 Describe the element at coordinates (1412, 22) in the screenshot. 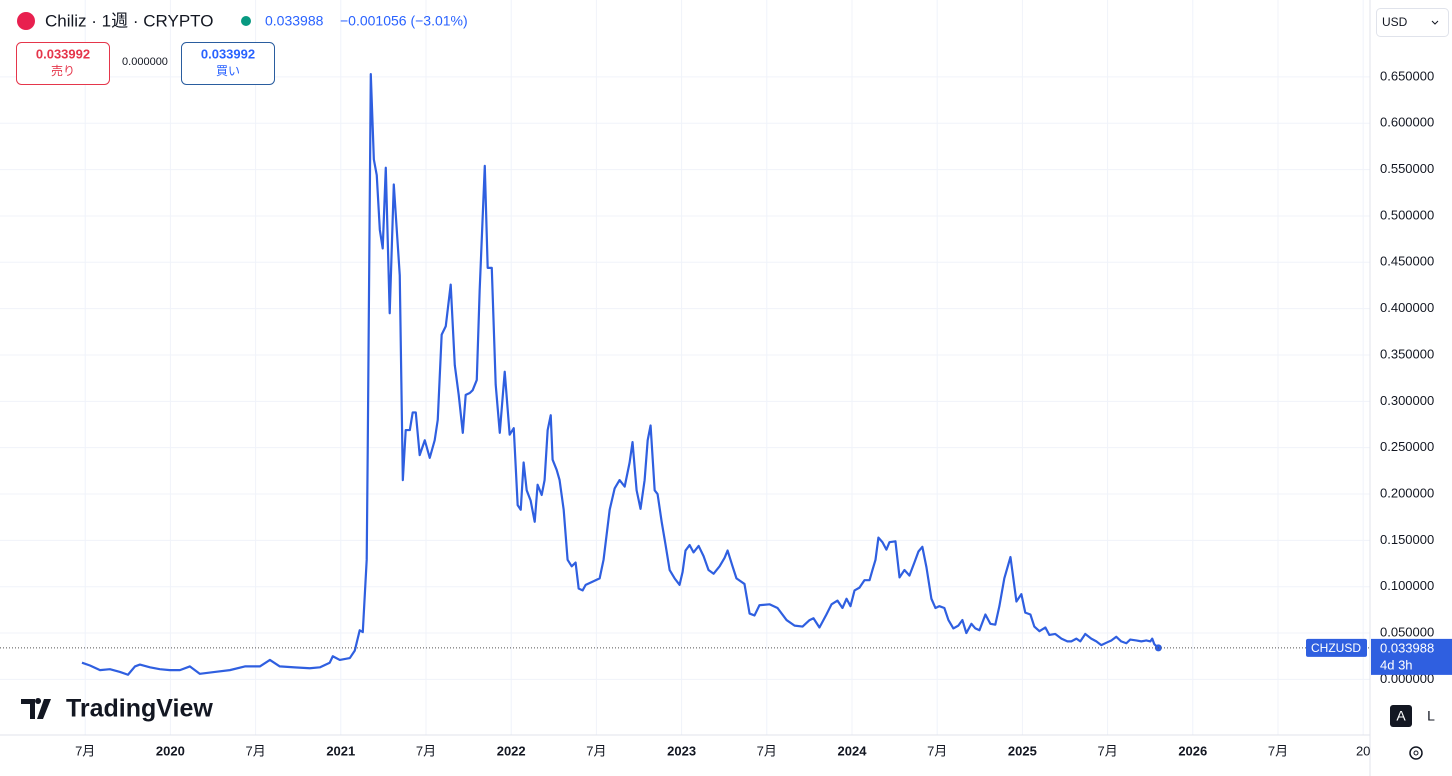

I see `currency-select` at that location.